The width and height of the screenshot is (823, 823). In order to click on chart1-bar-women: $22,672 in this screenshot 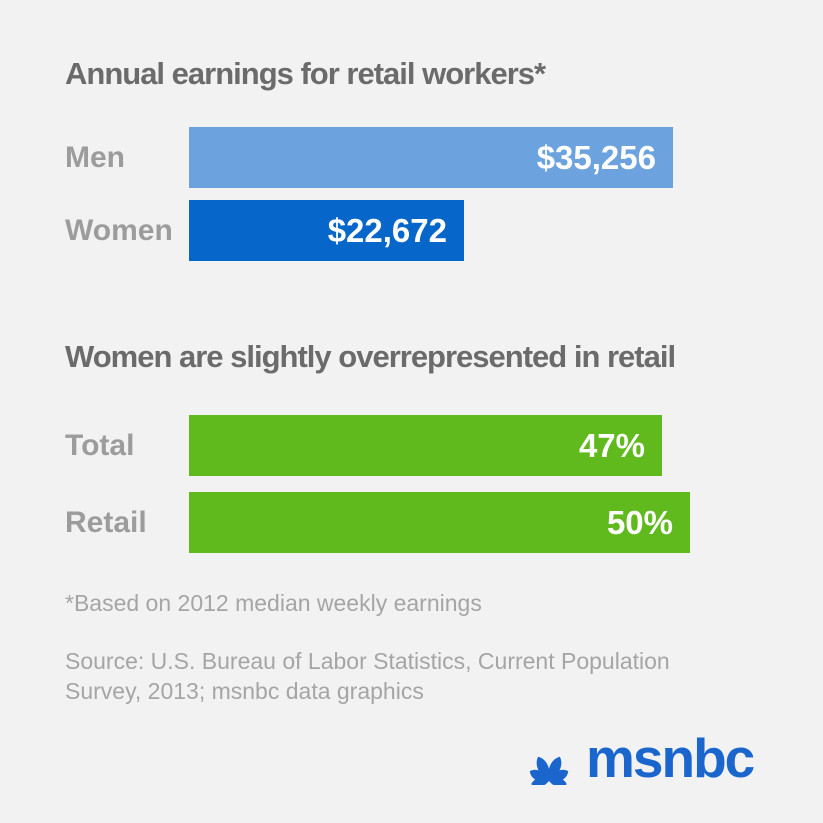, I will do `click(326, 230)`.